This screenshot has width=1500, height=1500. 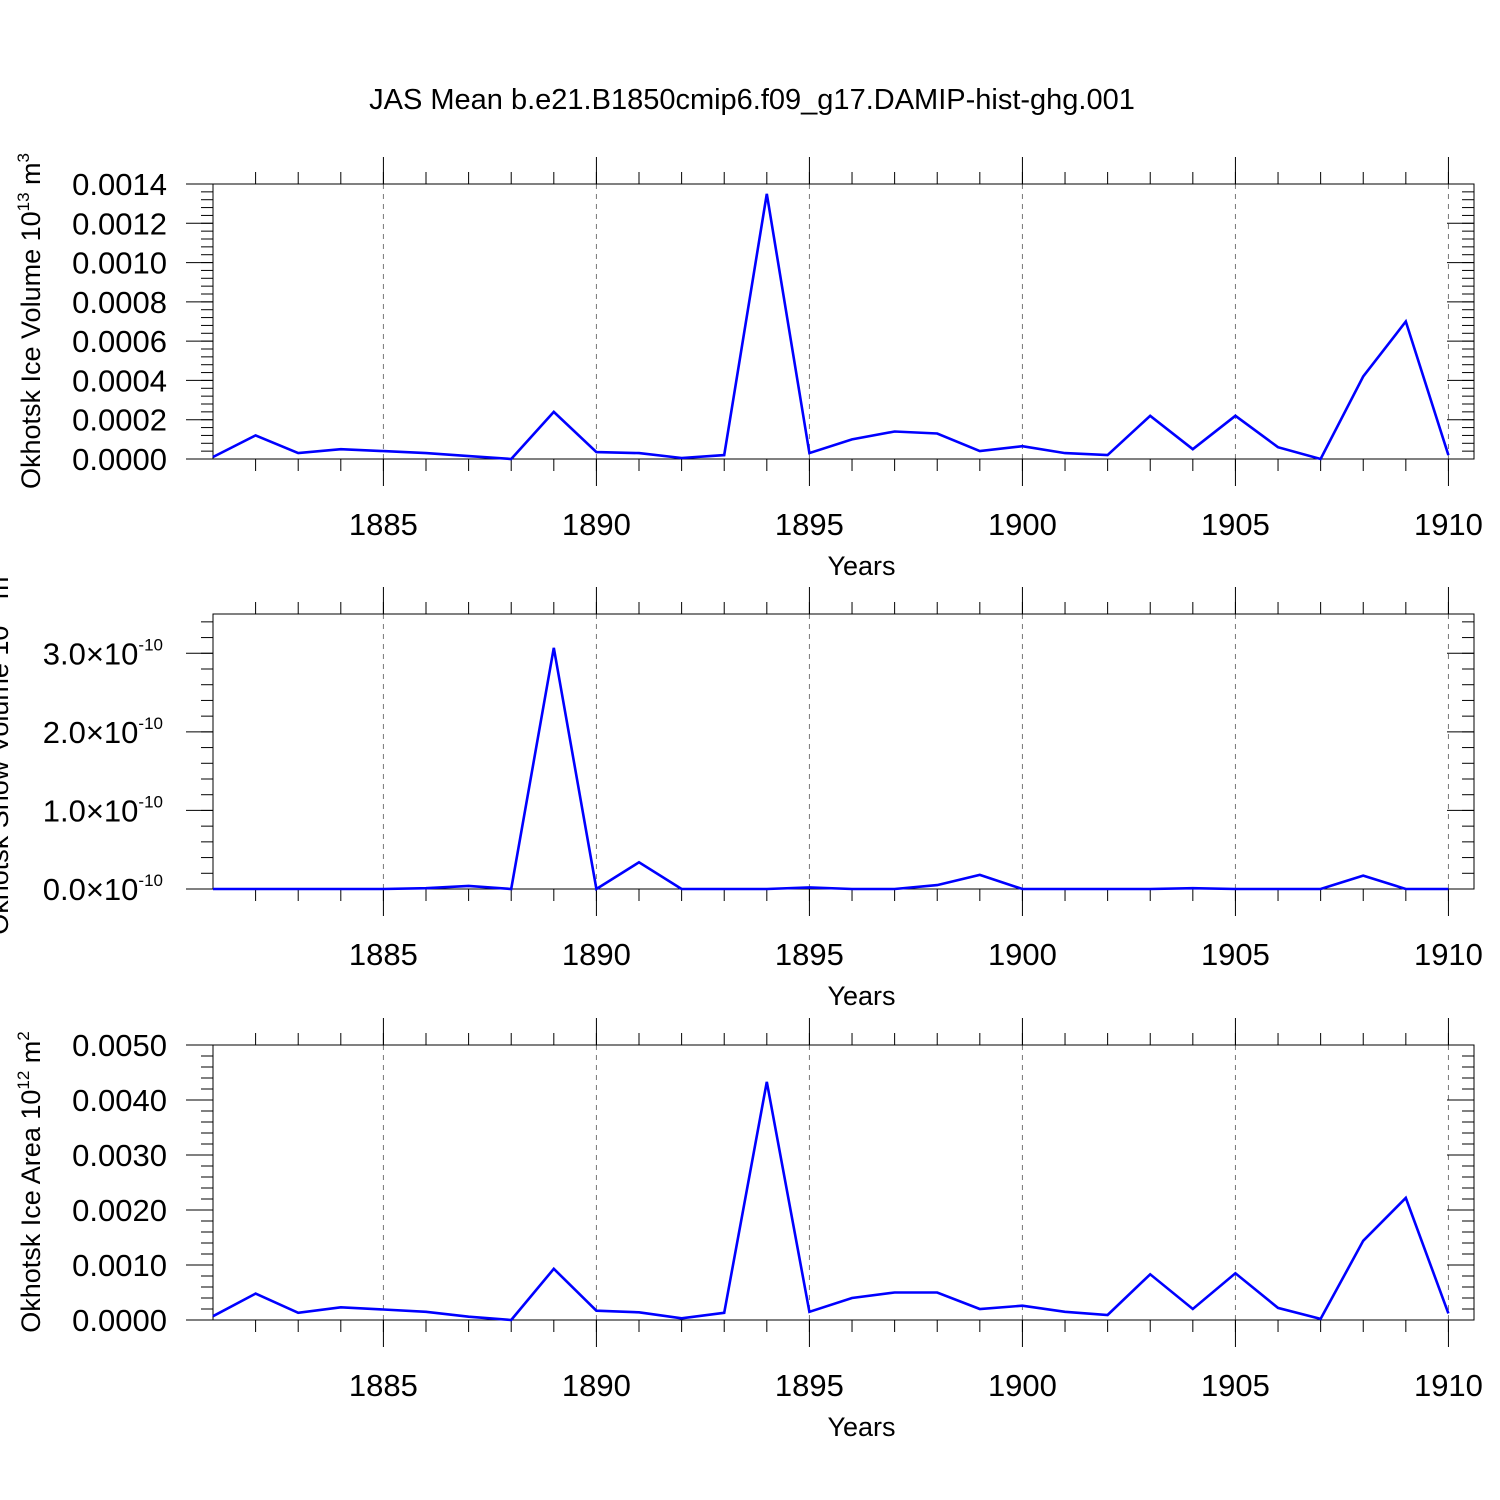 What do you see at coordinates (119, 184) in the screenshot?
I see `y-tick-label: 0.0014` at bounding box center [119, 184].